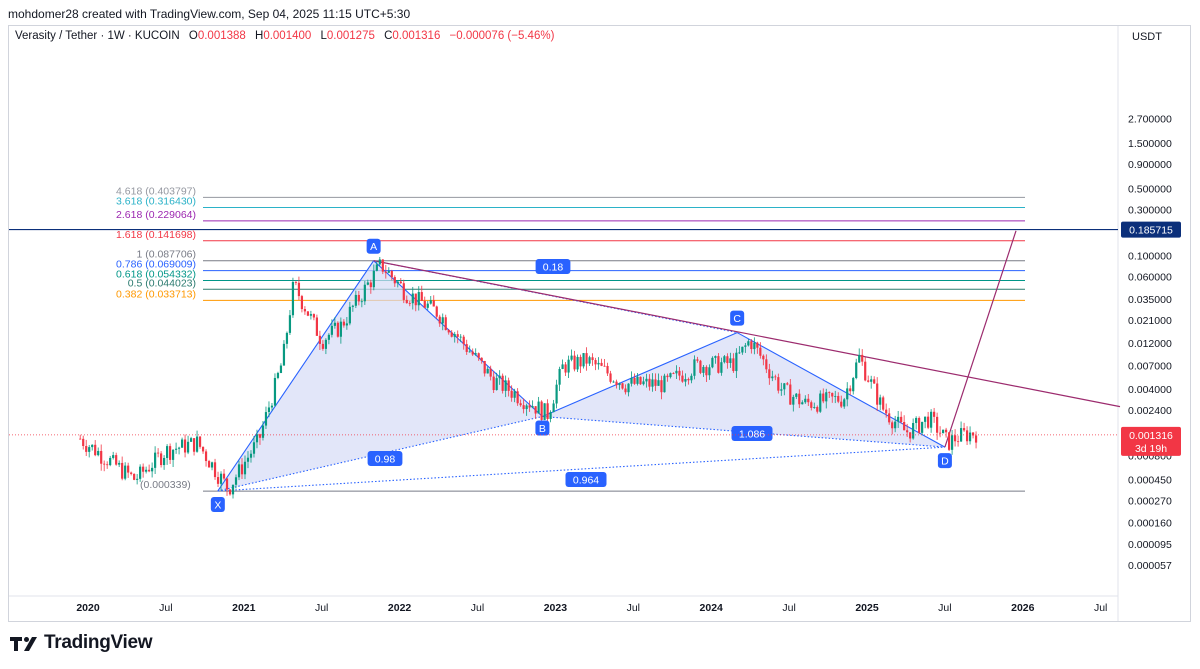  I want to click on pattern-point-label: X, so click(217, 505).